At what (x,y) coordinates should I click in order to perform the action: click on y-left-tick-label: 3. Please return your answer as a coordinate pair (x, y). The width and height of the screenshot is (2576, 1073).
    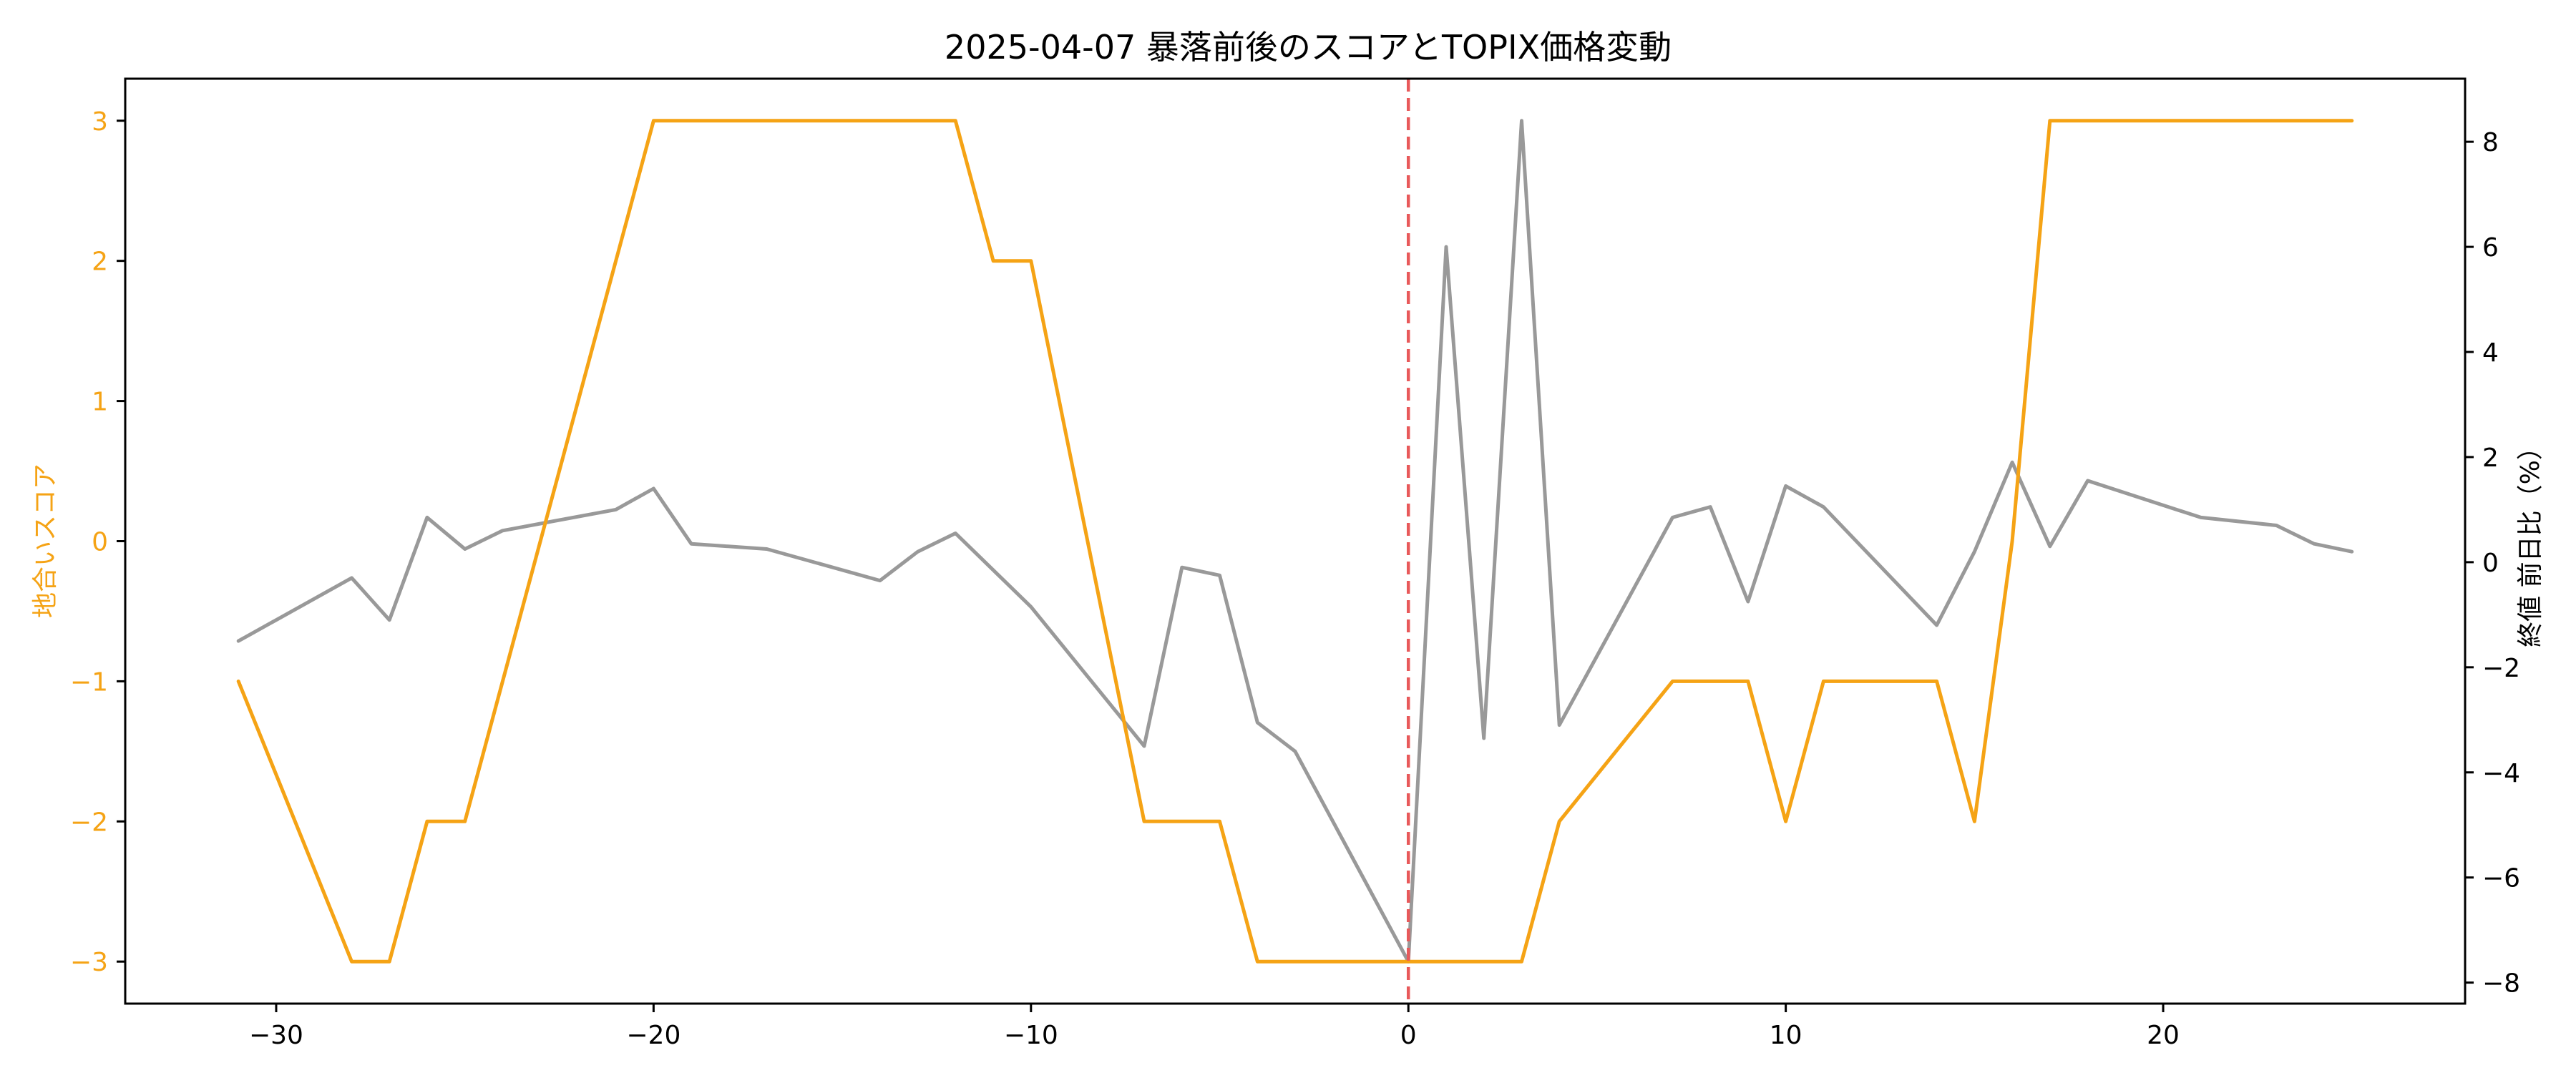
    Looking at the image, I should click on (100, 122).